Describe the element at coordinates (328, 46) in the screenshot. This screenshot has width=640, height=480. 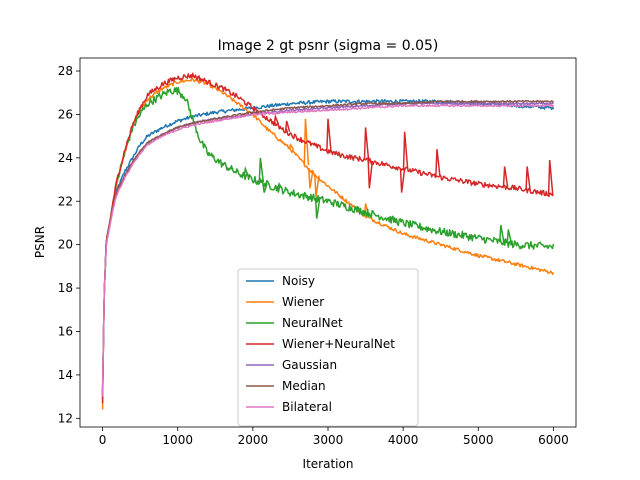
I see `chart-title: Image 2 gt psnr (sigma = 0.05)` at that location.